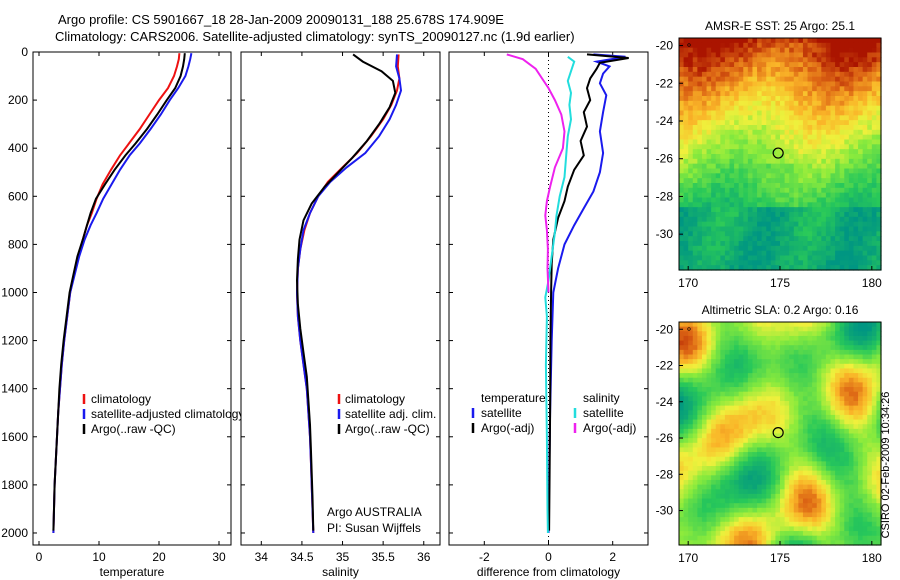 This screenshot has height=580, width=900. I want to click on difference-series-line, so click(586, 293).